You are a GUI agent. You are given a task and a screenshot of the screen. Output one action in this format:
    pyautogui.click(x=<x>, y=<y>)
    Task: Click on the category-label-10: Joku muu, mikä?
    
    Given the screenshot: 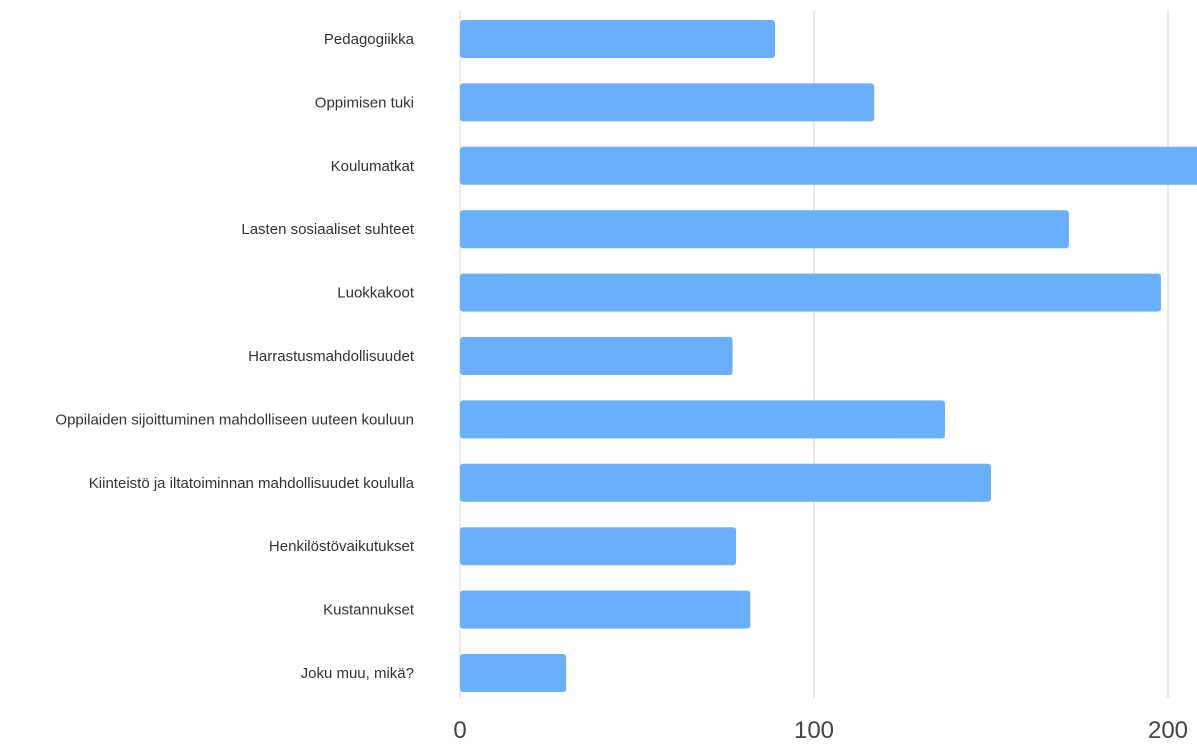 What is the action you would take?
    pyautogui.click(x=357, y=673)
    